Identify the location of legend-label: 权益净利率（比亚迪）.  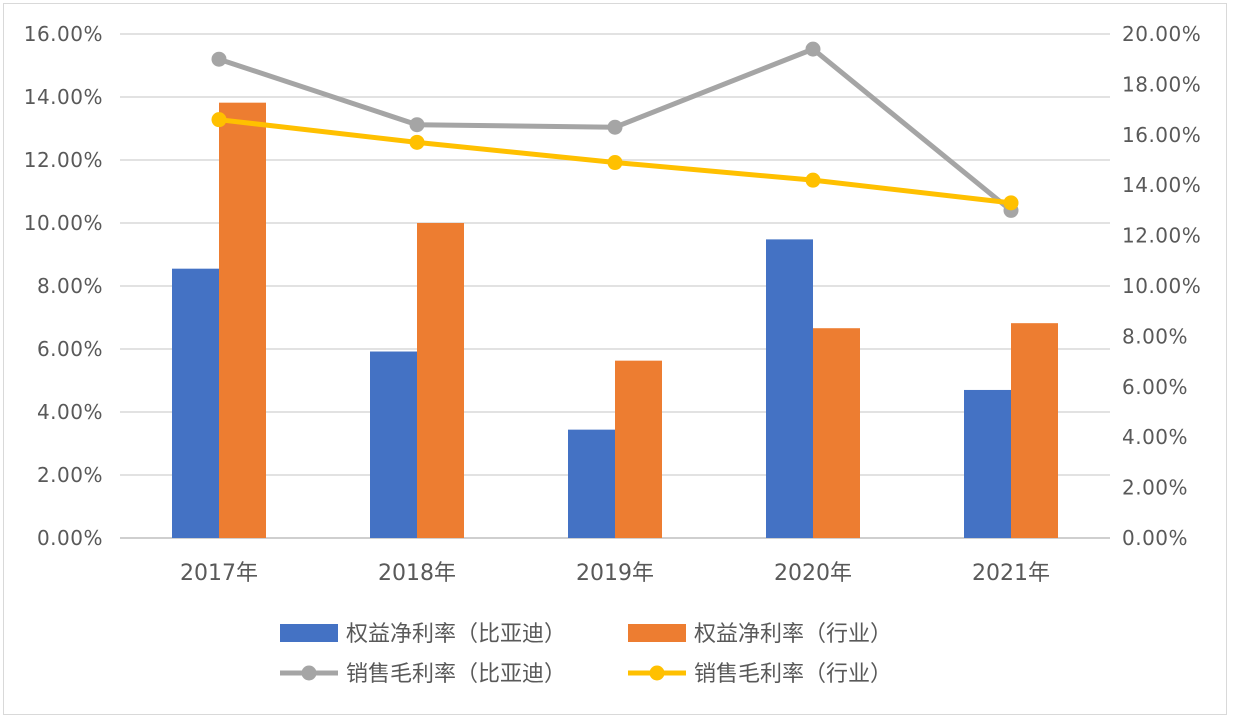
(456, 634).